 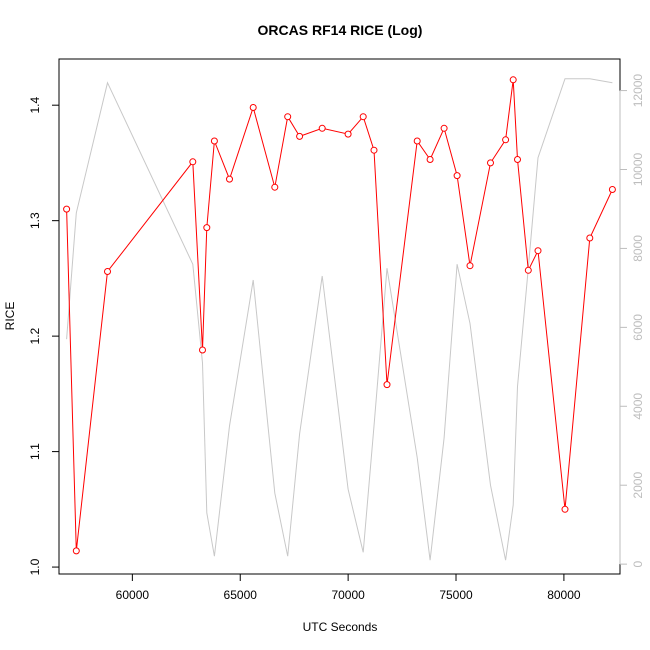 What do you see at coordinates (35, 451) in the screenshot?
I see `y-tick-label: 1.1` at bounding box center [35, 451].